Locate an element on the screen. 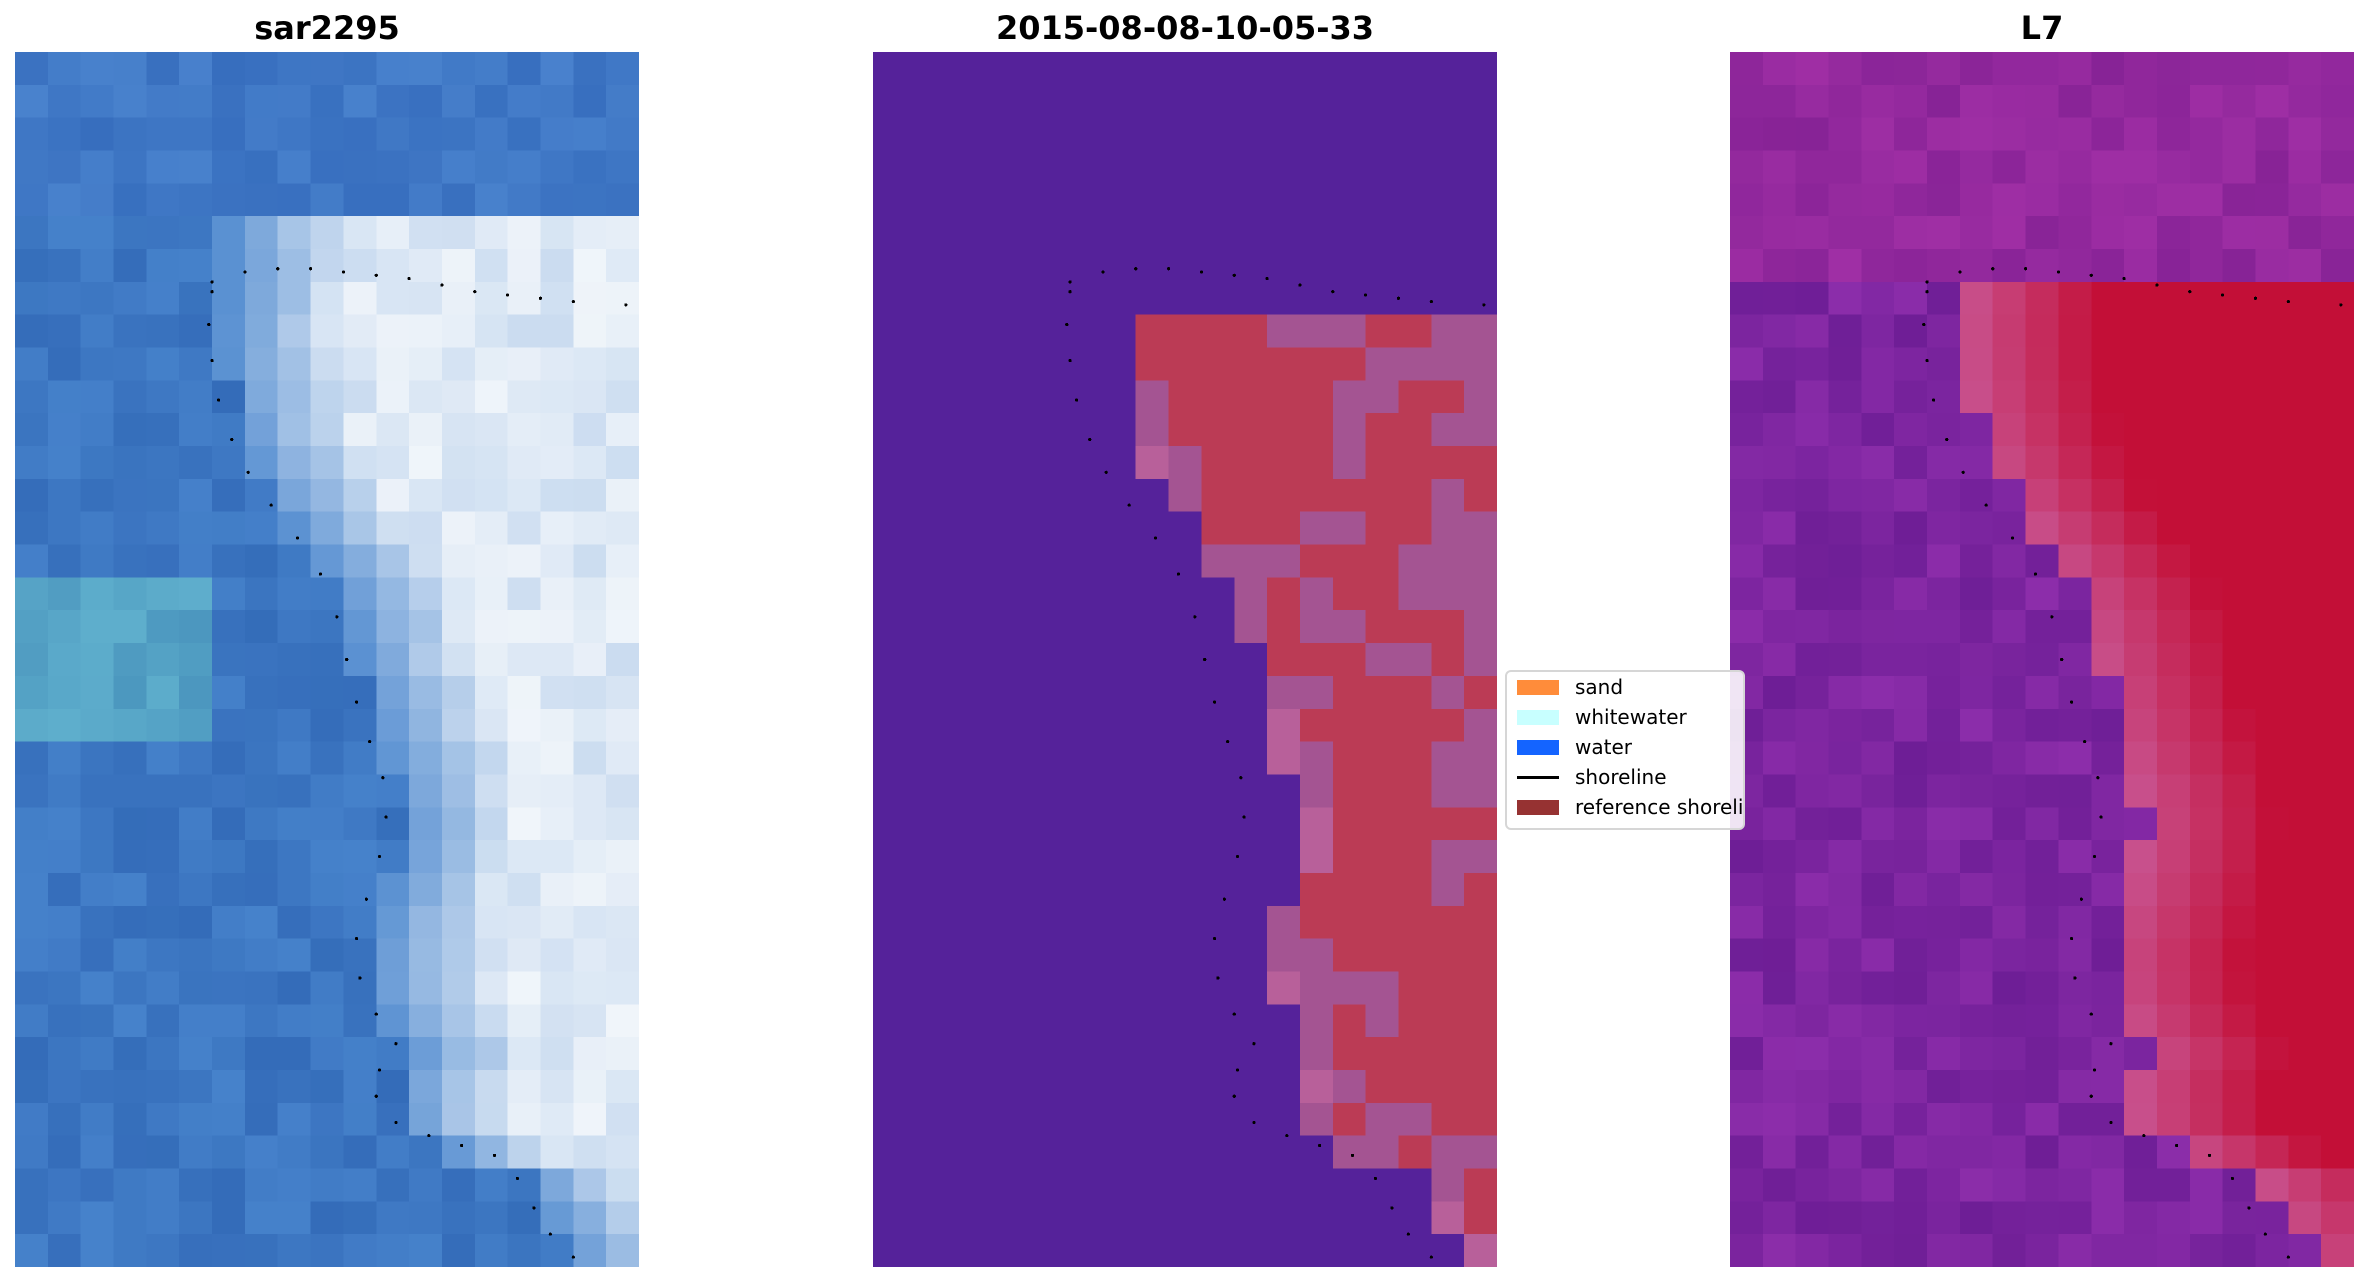 Image resolution: width=2369 pixels, height=1283 pixels. legend-label-water: water is located at coordinates (1603, 747).